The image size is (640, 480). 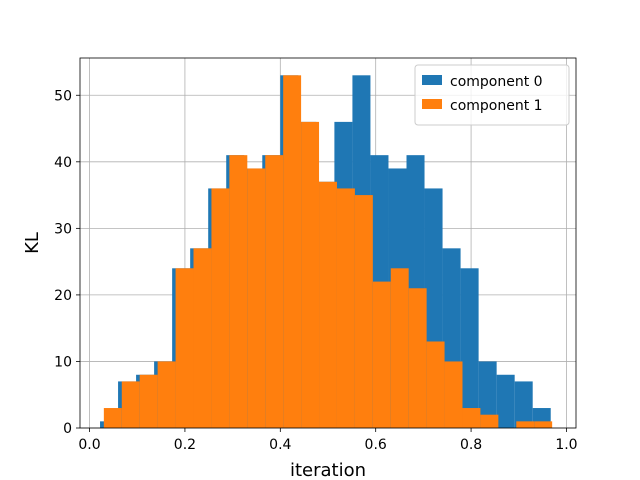 What do you see at coordinates (67, 262) in the screenshot?
I see `y-axis-ticks: 0 10 20 30 40 50` at bounding box center [67, 262].